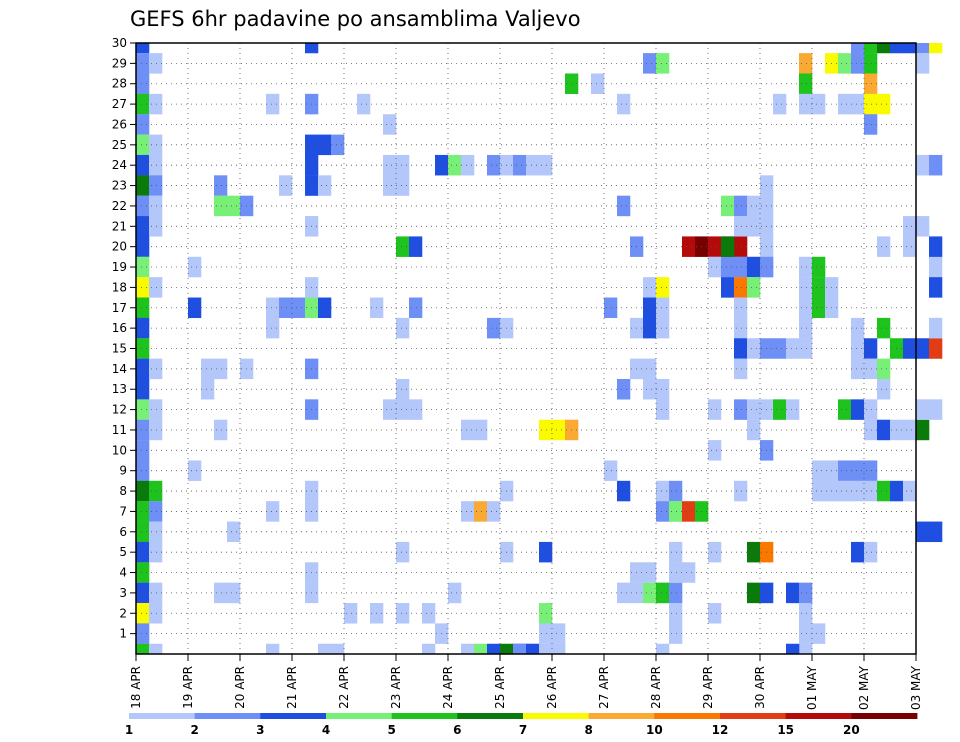  Describe the element at coordinates (136, 687) in the screenshot. I see `x-tick-label: 18 APR` at that location.